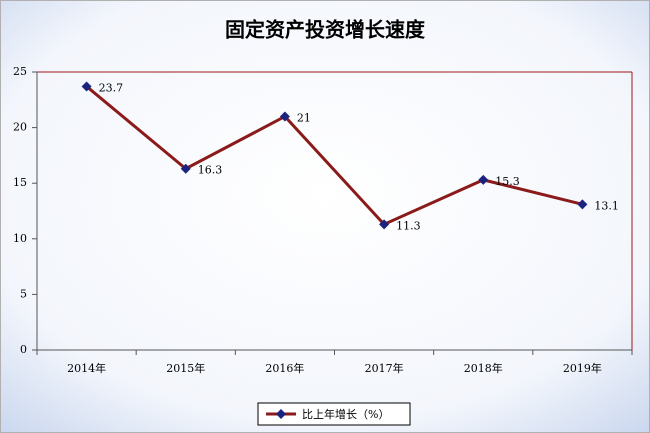  What do you see at coordinates (20, 127) in the screenshot?
I see `y-tick-label: 20` at bounding box center [20, 127].